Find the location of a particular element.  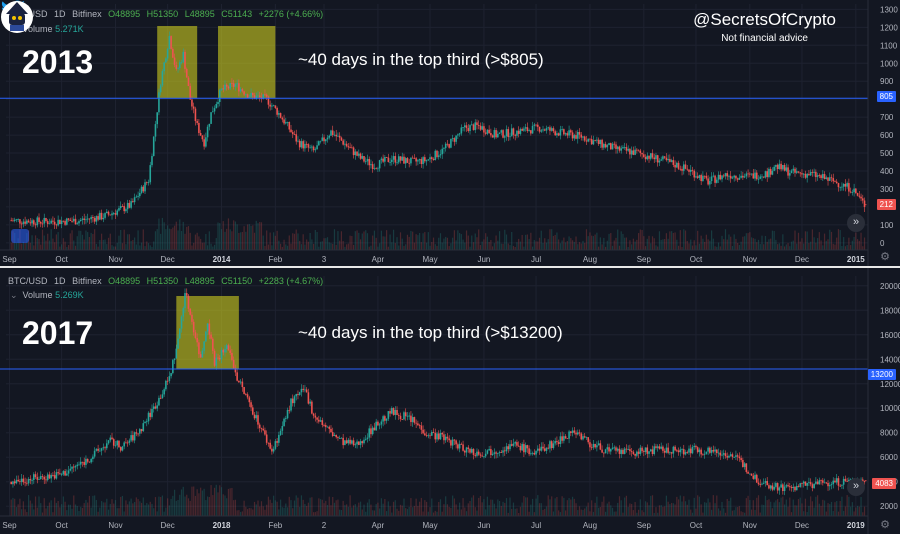

volume-legend: ⌄ Volume 5.269K is located at coordinates (47, 295).